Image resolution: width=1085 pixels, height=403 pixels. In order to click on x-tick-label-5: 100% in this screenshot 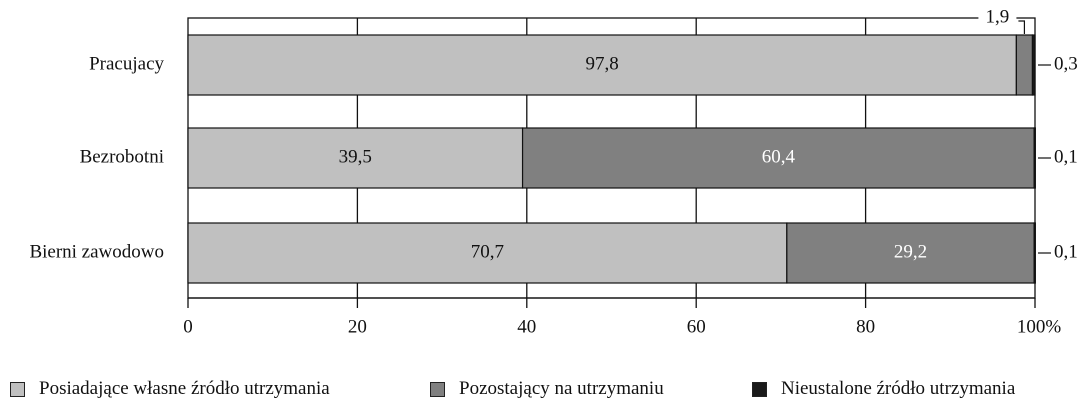, I will do `click(1039, 326)`.